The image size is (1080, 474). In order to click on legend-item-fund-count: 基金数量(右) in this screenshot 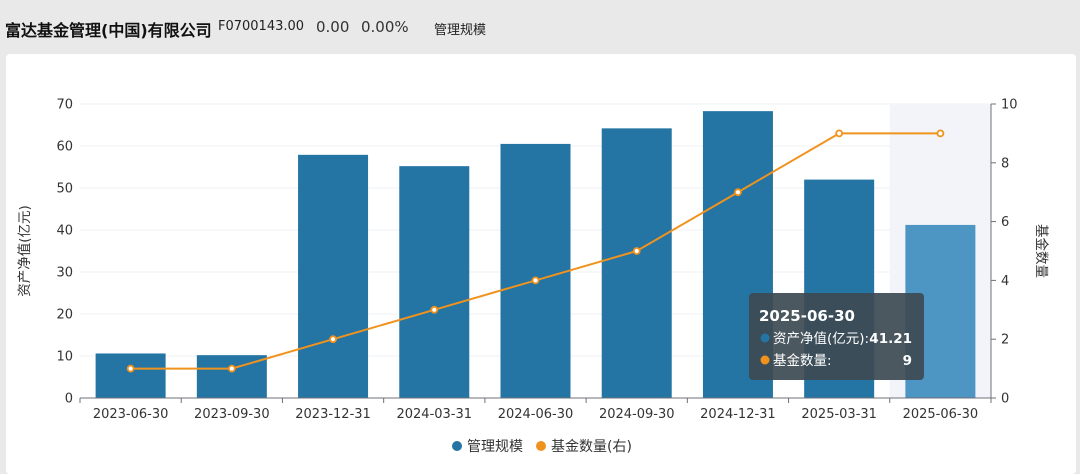, I will do `click(584, 446)`.